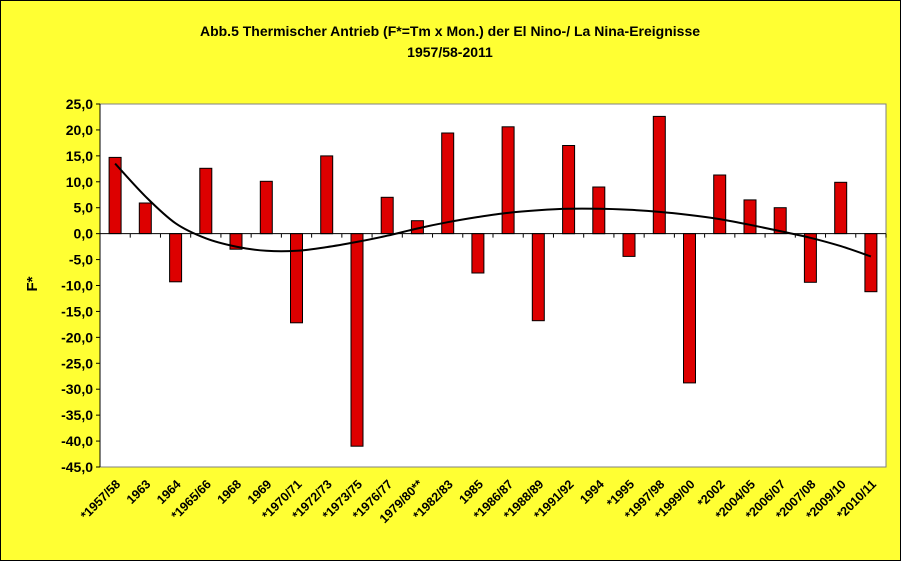 The height and width of the screenshot is (561, 901). I want to click on y-tick-label: -35,0, so click(77, 415).